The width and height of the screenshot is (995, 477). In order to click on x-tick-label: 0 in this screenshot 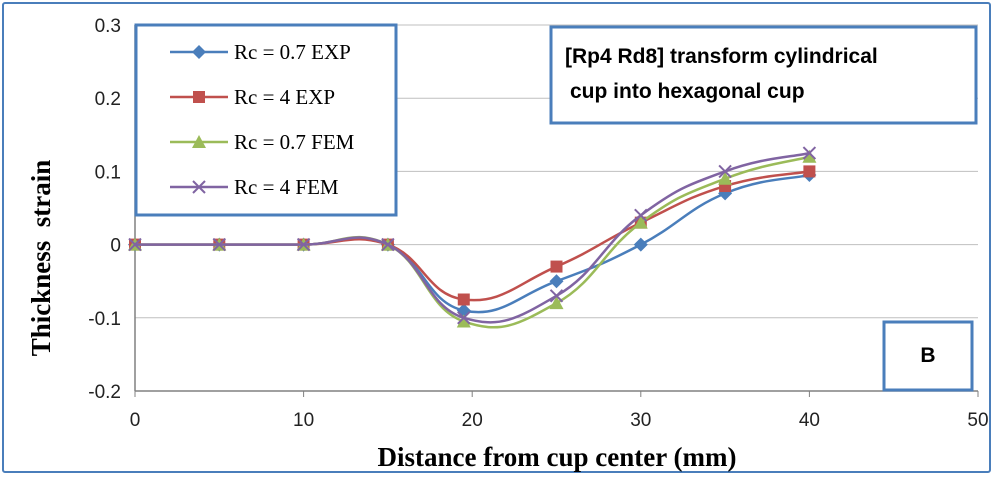, I will do `click(135, 420)`.